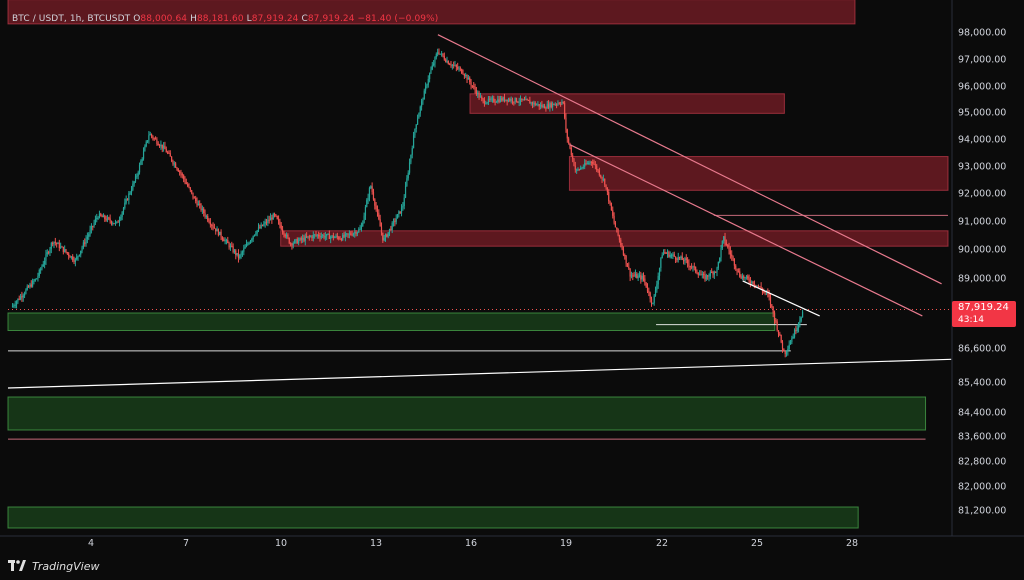 The width and height of the screenshot is (1024, 580). What do you see at coordinates (220, 19) in the screenshot?
I see `high-value: 88,181.60` at bounding box center [220, 19].